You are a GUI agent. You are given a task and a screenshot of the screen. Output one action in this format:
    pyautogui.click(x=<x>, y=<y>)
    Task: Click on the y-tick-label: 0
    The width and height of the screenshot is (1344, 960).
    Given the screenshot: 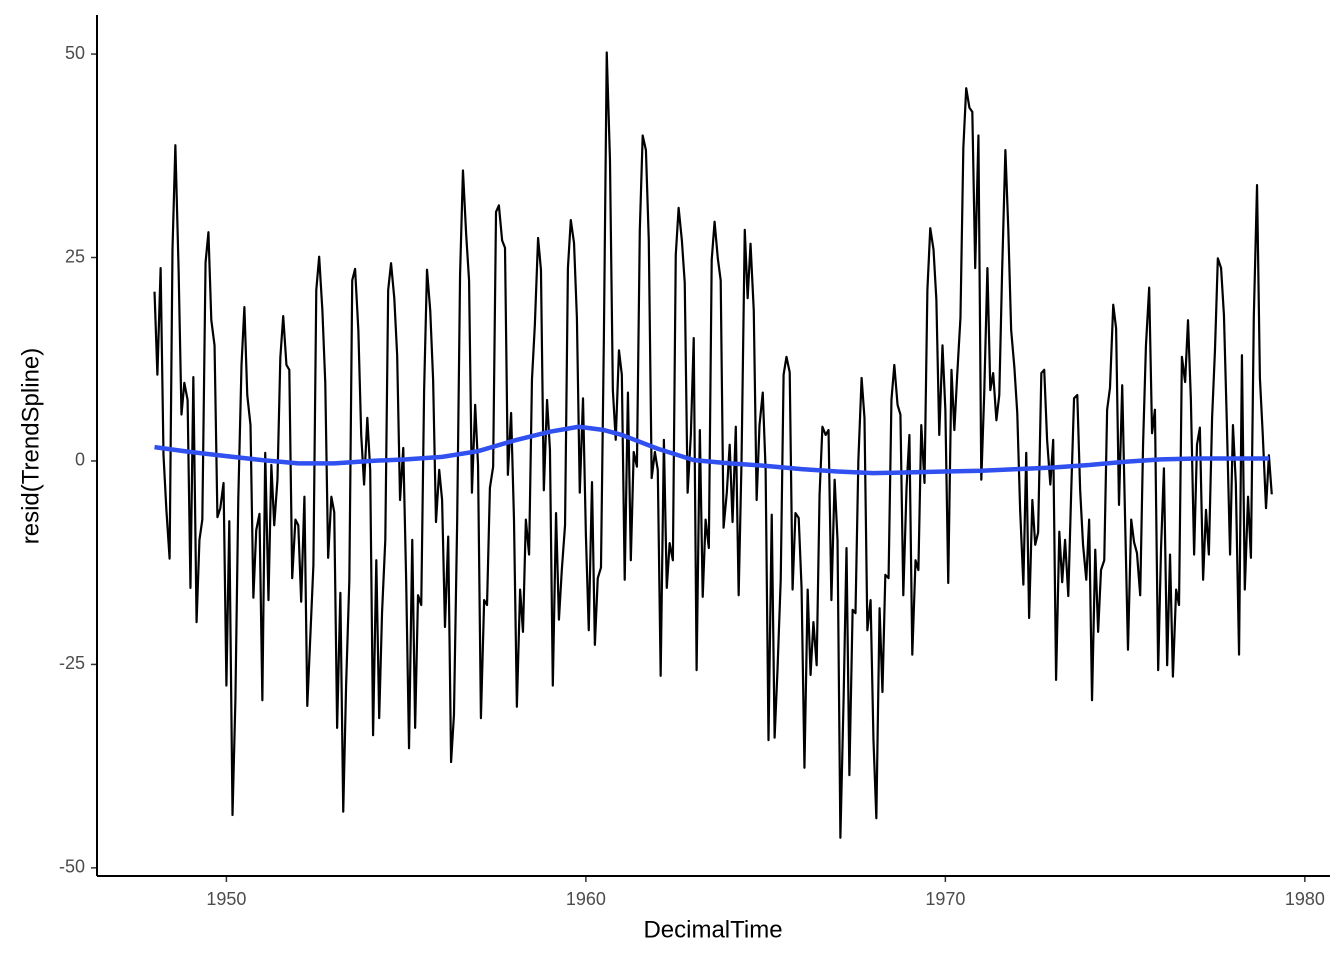 What is the action you would take?
    pyautogui.click(x=80, y=460)
    